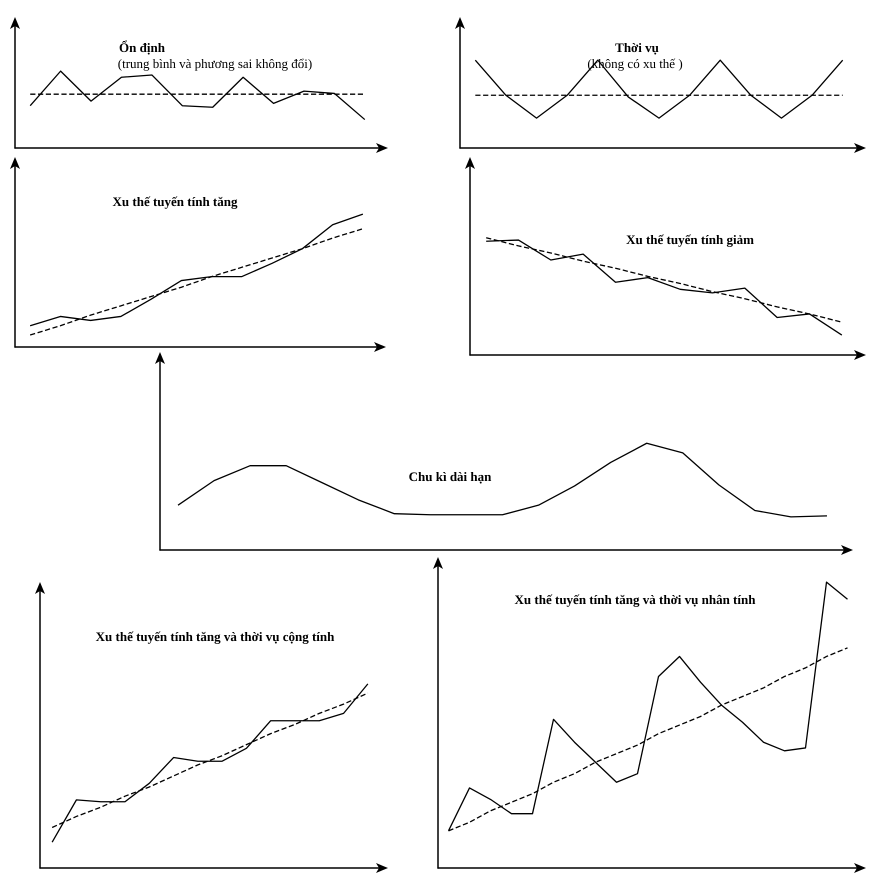 The height and width of the screenshot is (877, 869). I want to click on chart-title: Xu thế tuyến tính tăng và thời vụ cộng tính, so click(216, 636).